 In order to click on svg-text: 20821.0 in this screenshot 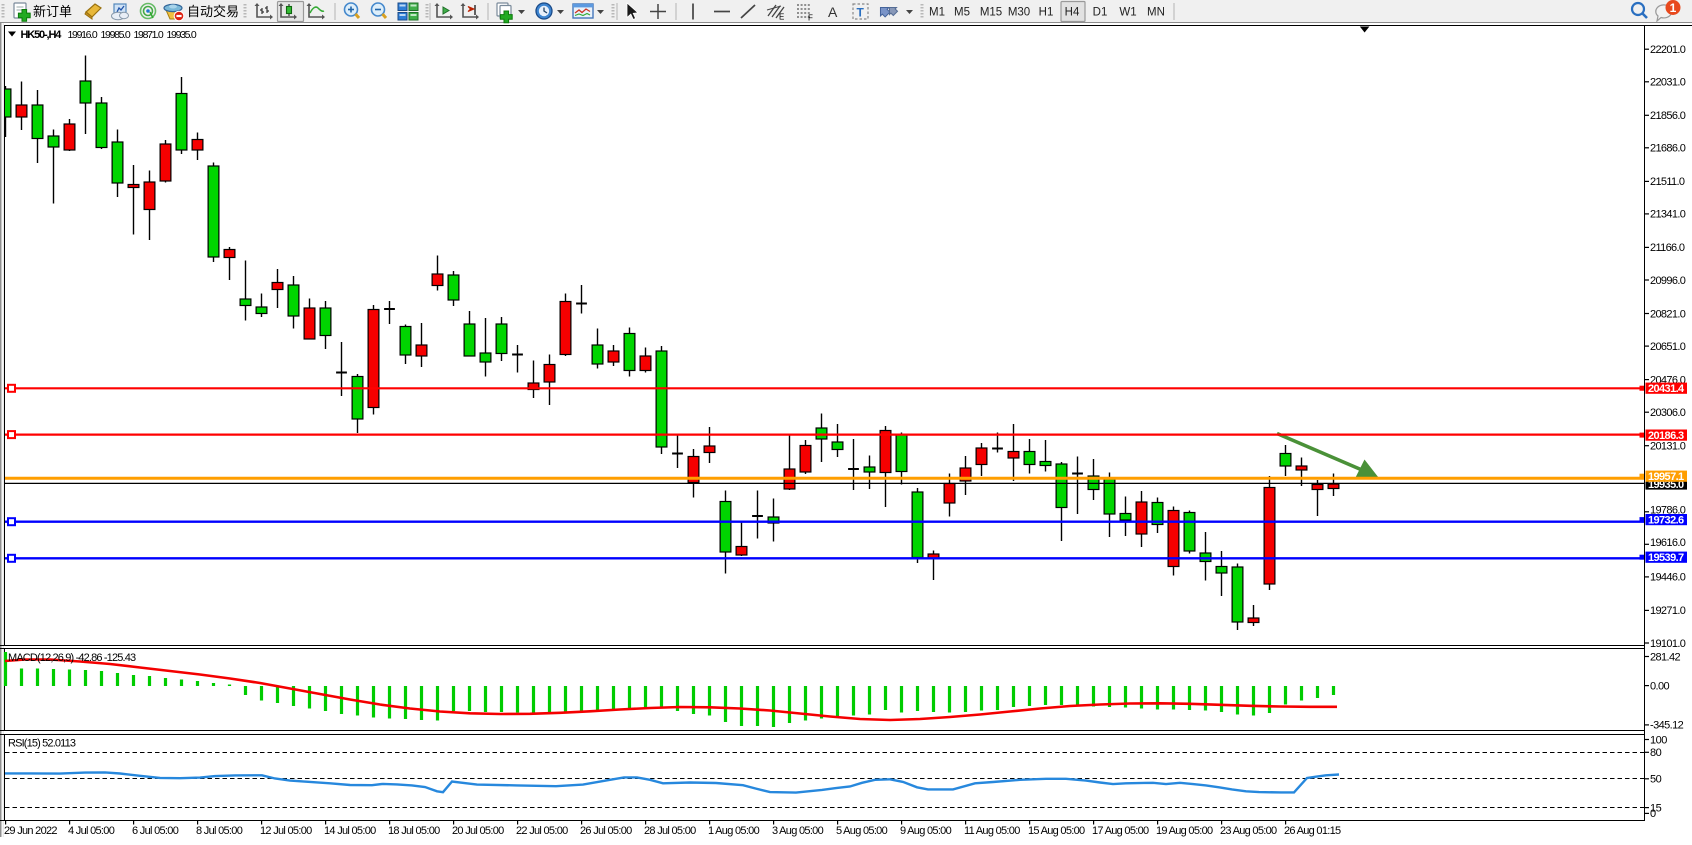, I will do `click(1668, 314)`.